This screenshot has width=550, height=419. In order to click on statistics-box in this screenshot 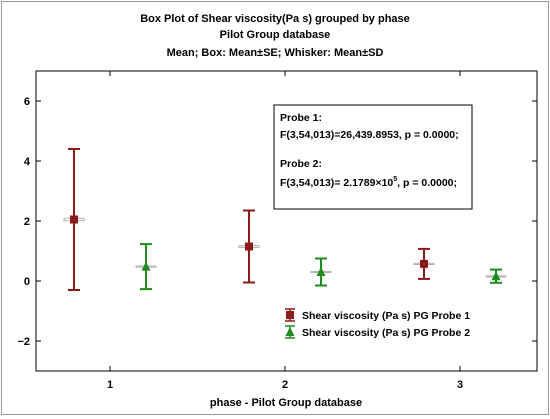, I will do `click(373, 157)`.